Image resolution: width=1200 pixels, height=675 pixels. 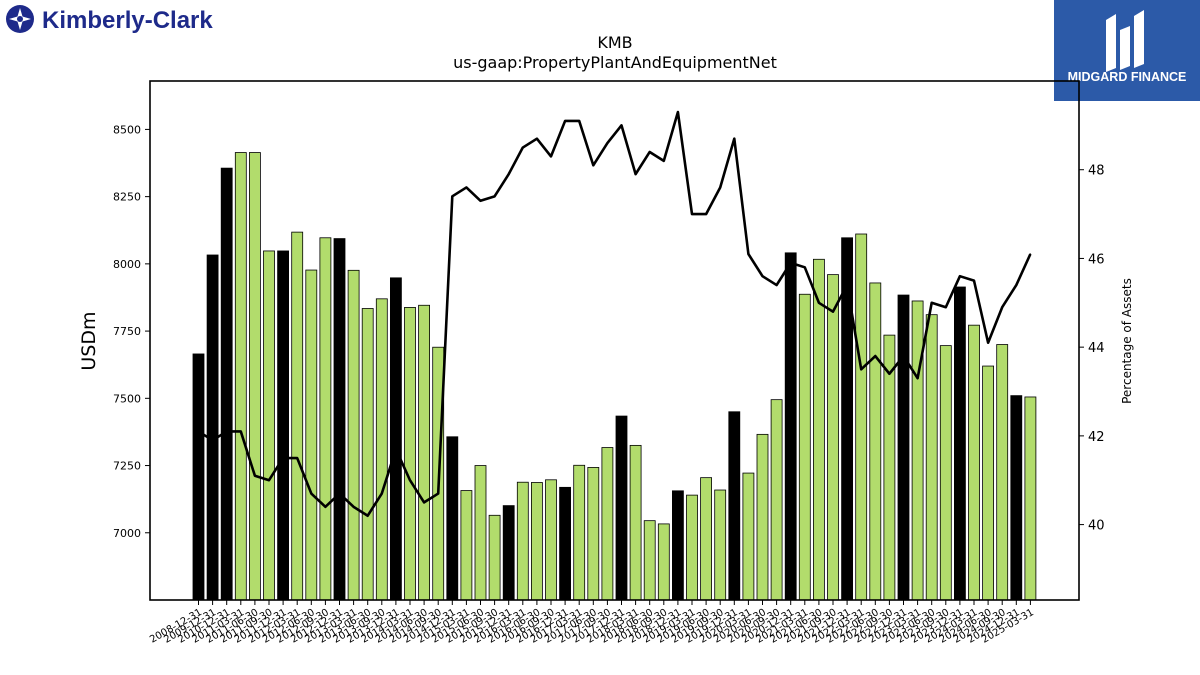 I want to click on y2-tick-label: 48, so click(x=1096, y=171).